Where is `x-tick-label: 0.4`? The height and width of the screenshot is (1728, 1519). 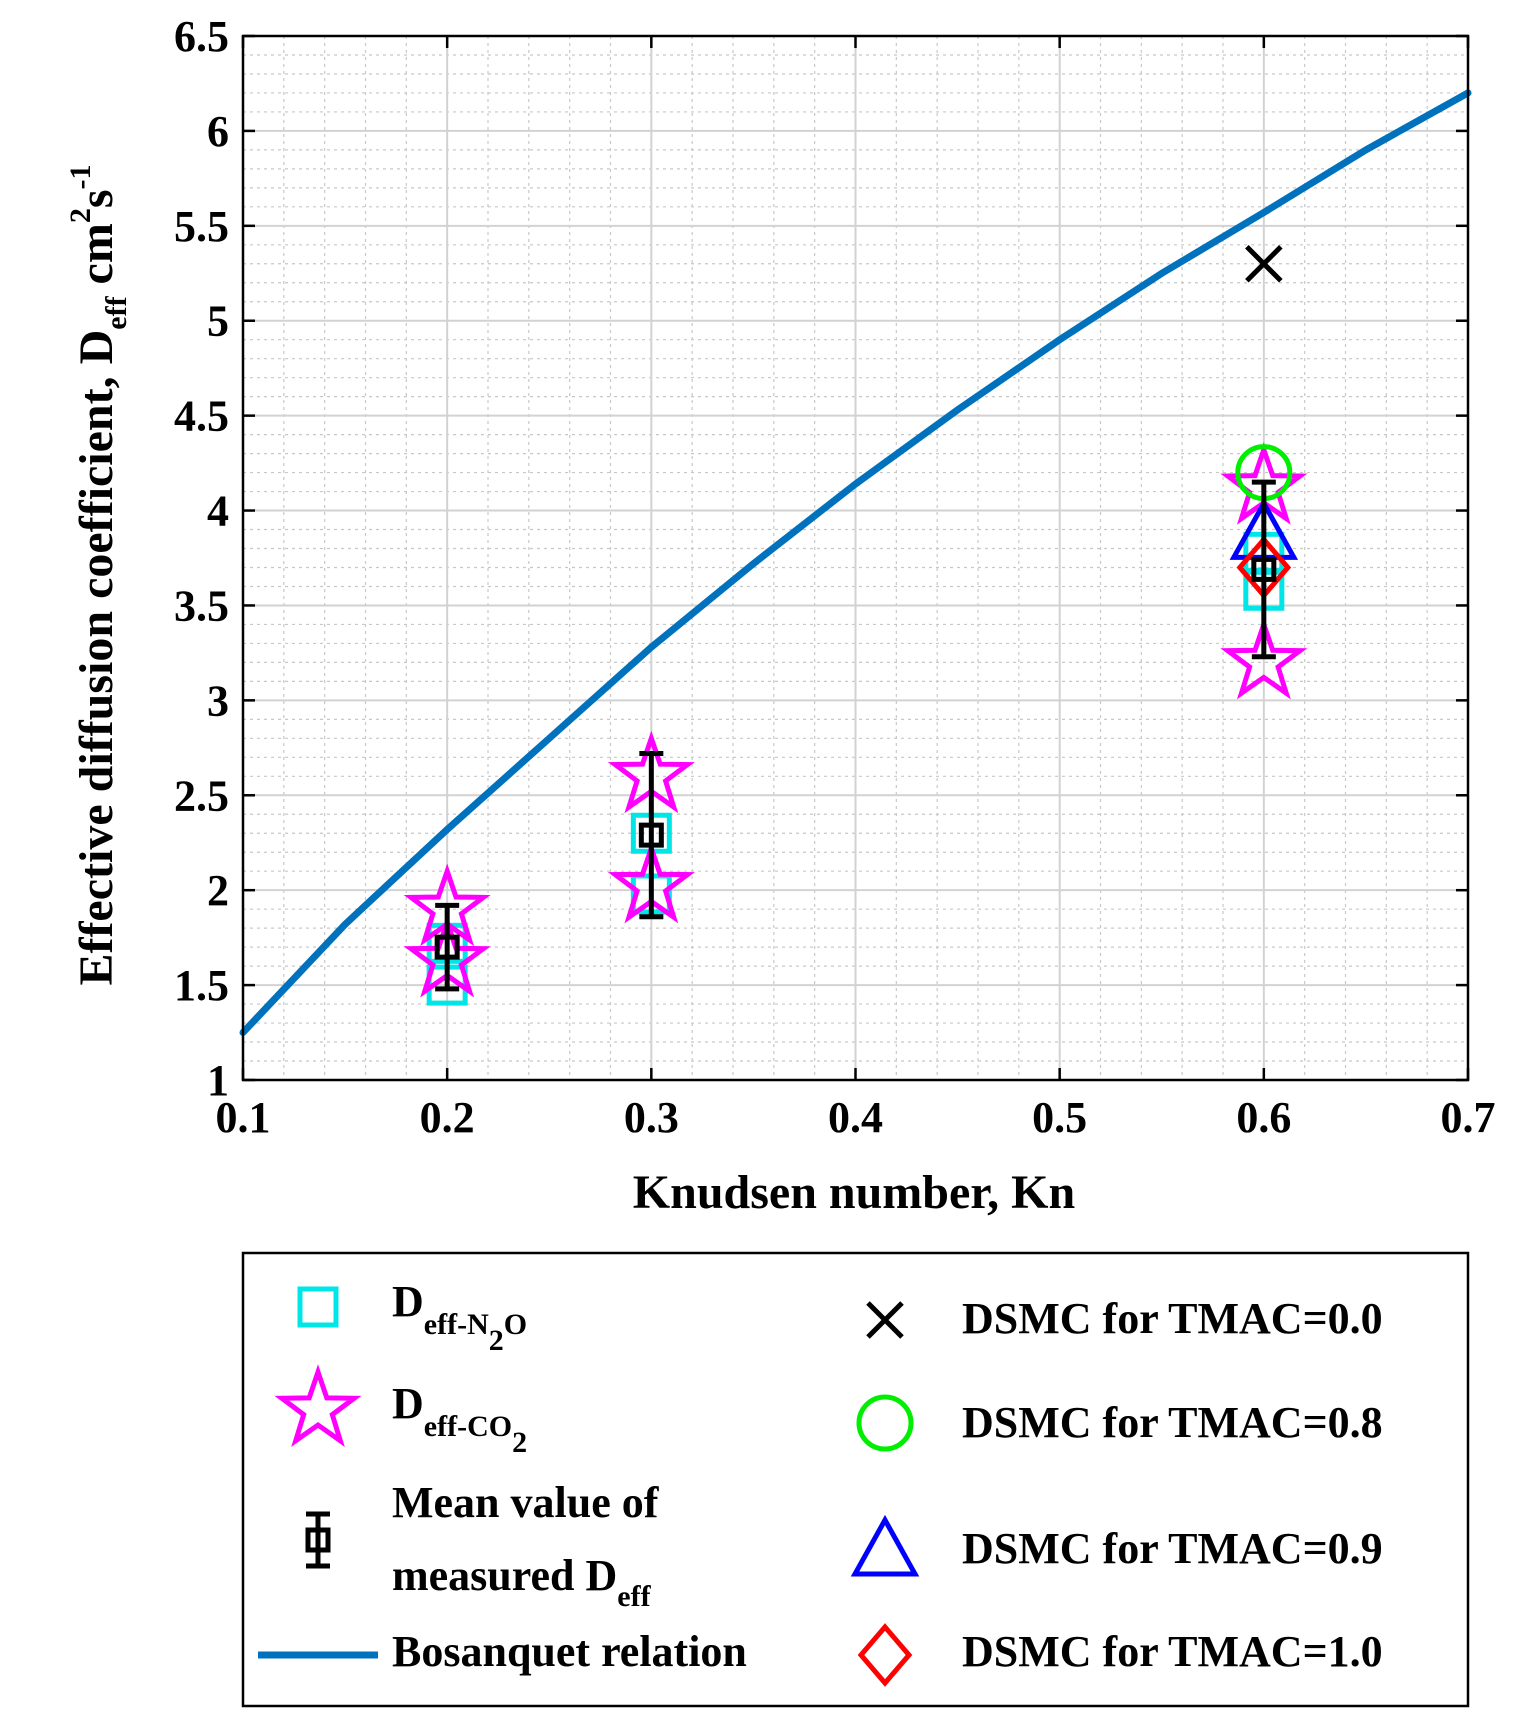
x-tick-label: 0.4 is located at coordinates (855, 1117).